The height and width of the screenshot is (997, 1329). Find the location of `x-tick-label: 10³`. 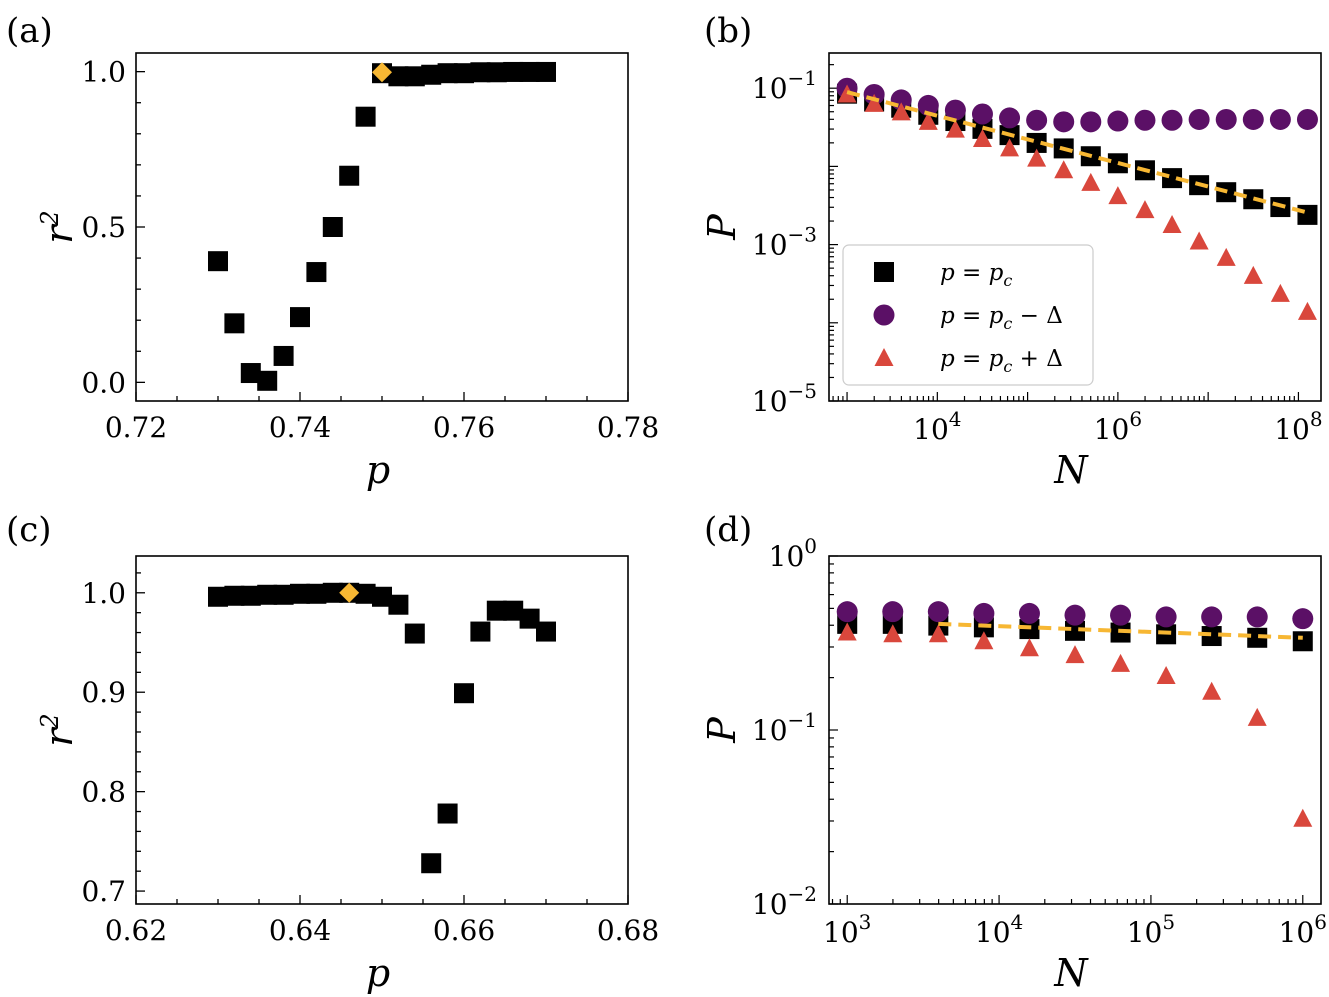

x-tick-label: 10³ is located at coordinates (847, 929).